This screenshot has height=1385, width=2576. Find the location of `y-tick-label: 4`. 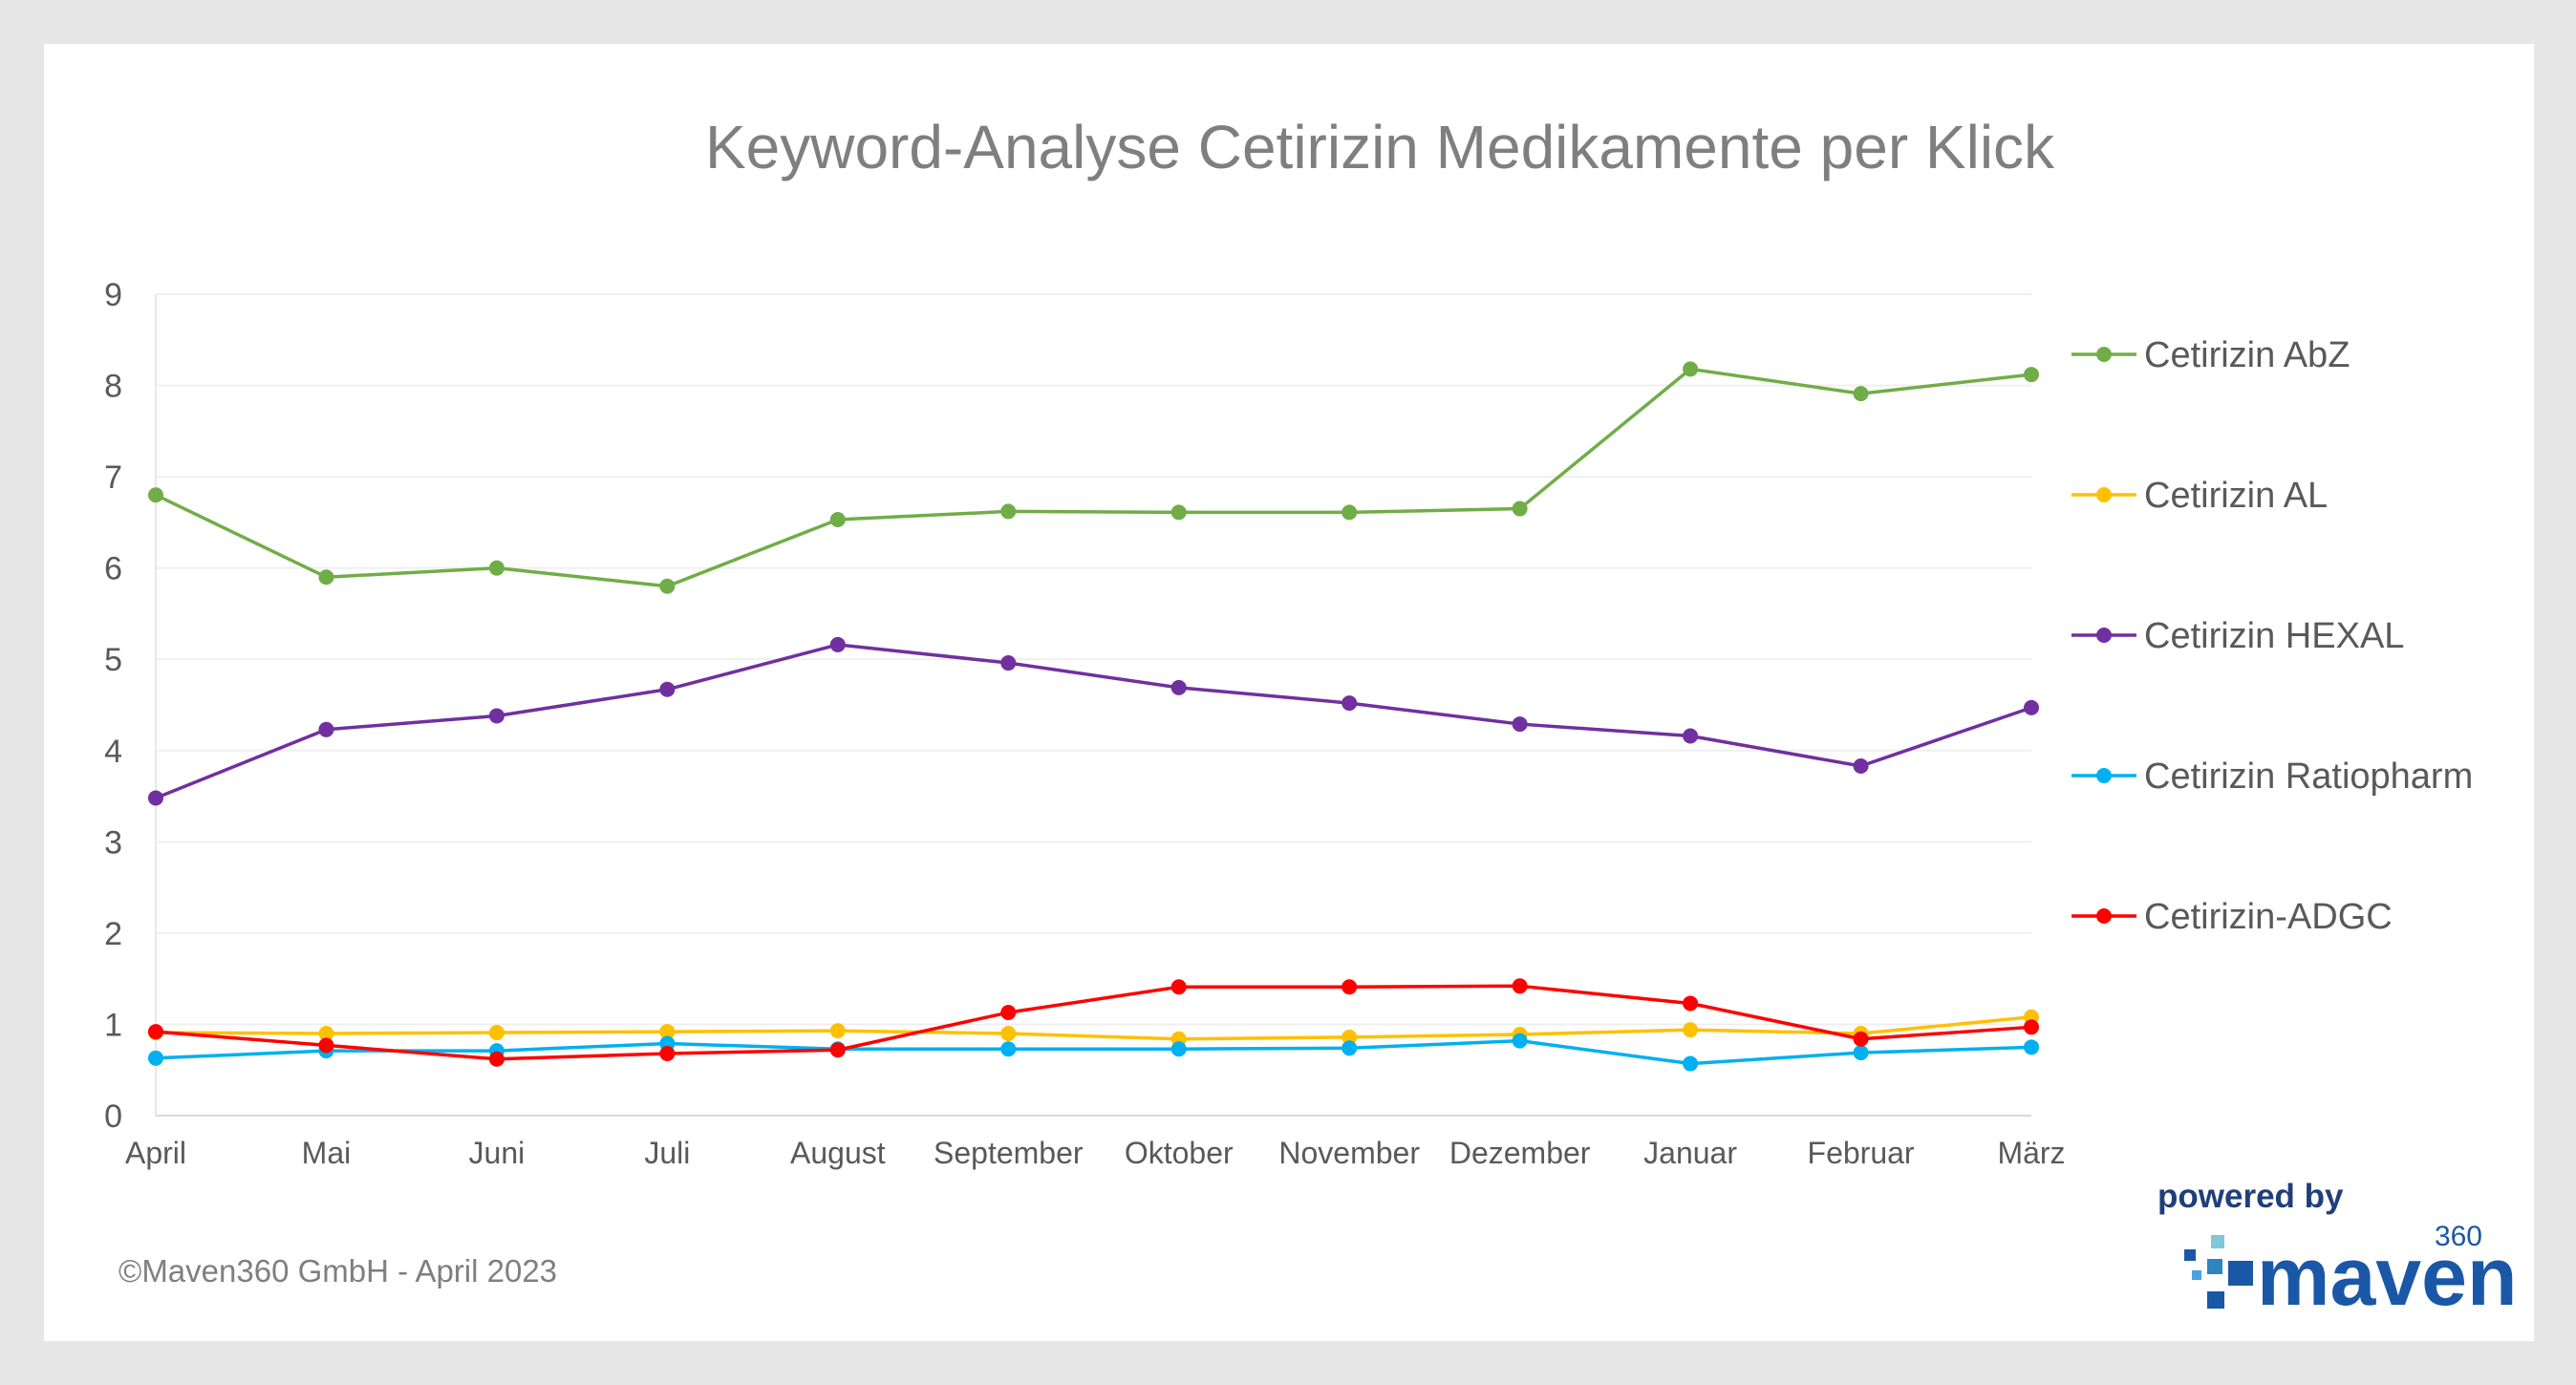

y-tick-label: 4 is located at coordinates (113, 752).